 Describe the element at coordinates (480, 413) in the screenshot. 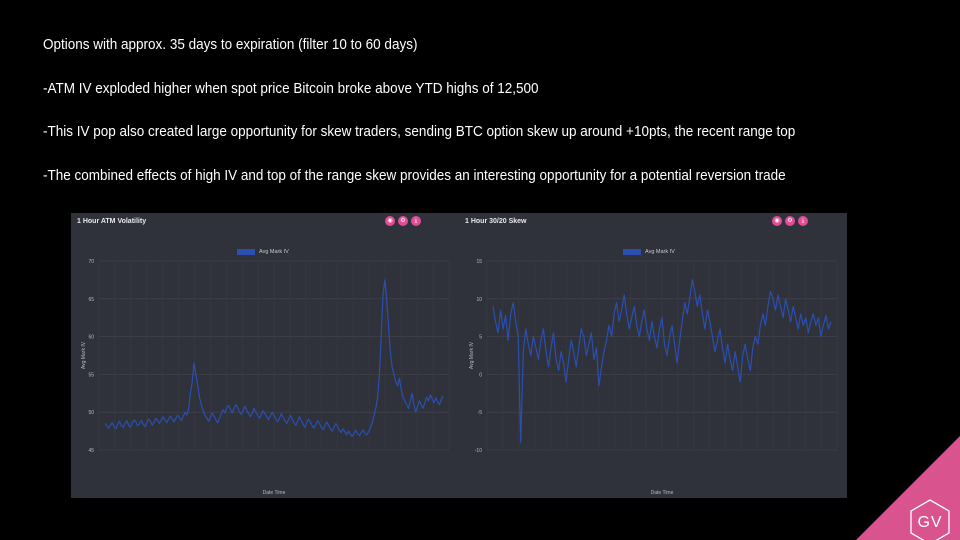

I see `y-tick-label: -5` at that location.